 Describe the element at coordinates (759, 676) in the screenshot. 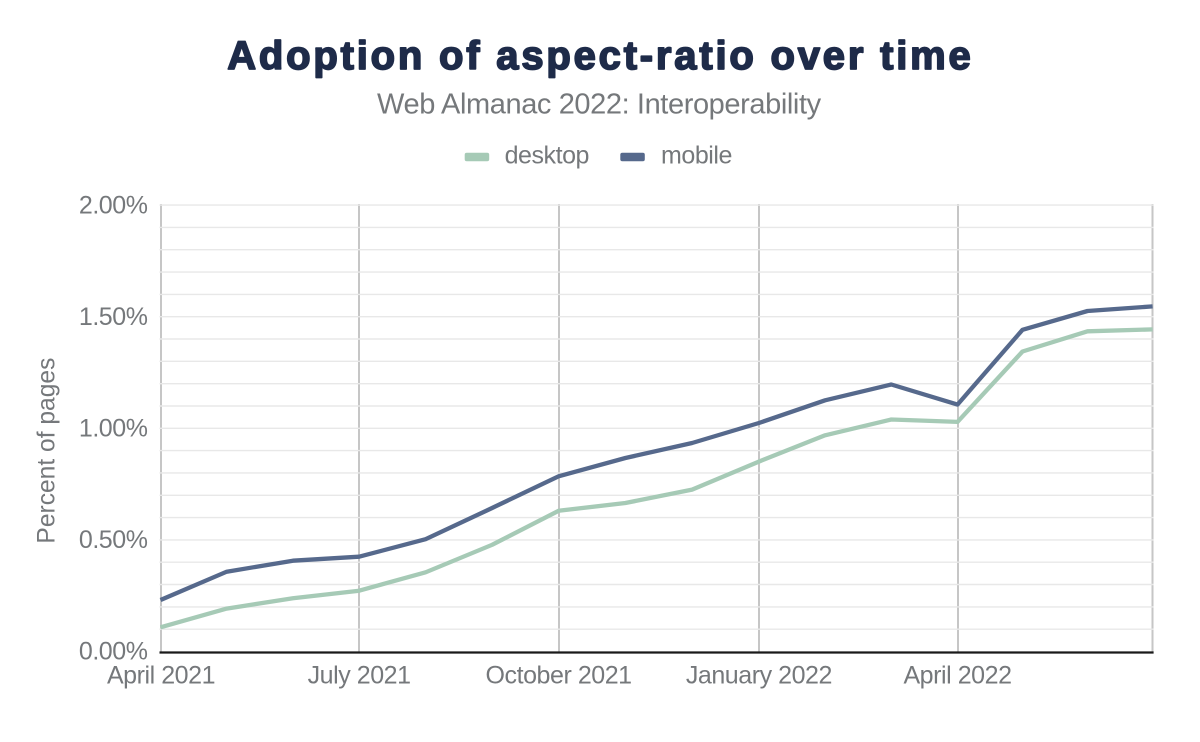

I see `svg-text: January 2022` at that location.